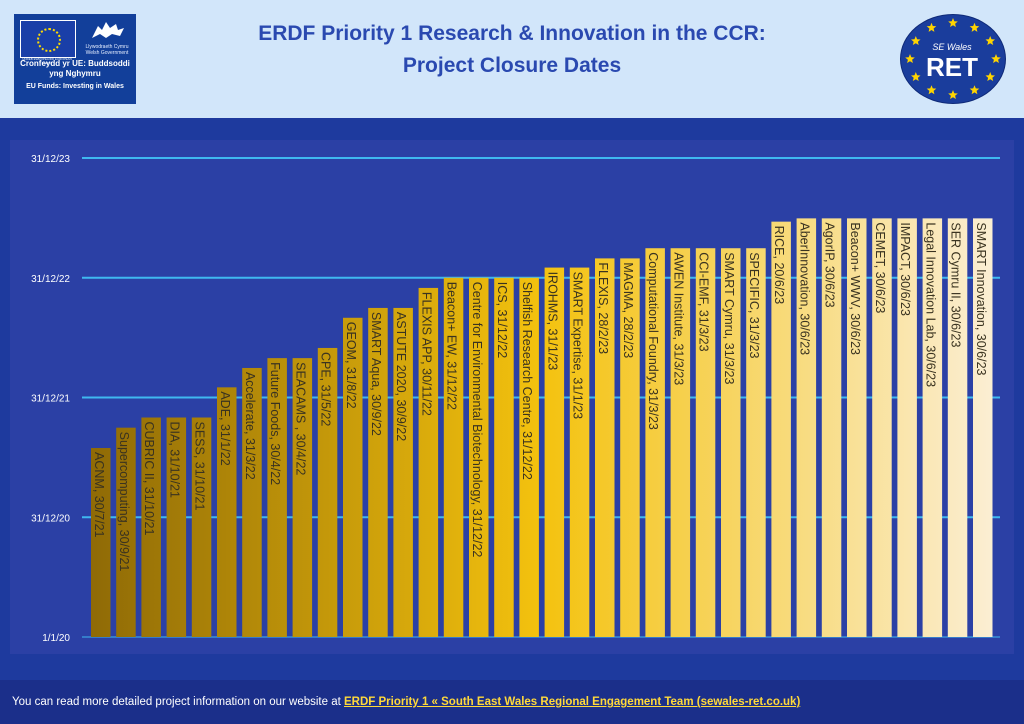 The width and height of the screenshot is (1024, 724). Describe the element at coordinates (527, 381) in the screenshot. I see `bar-label: Shelfish Research Centre, 31/12/22` at that location.